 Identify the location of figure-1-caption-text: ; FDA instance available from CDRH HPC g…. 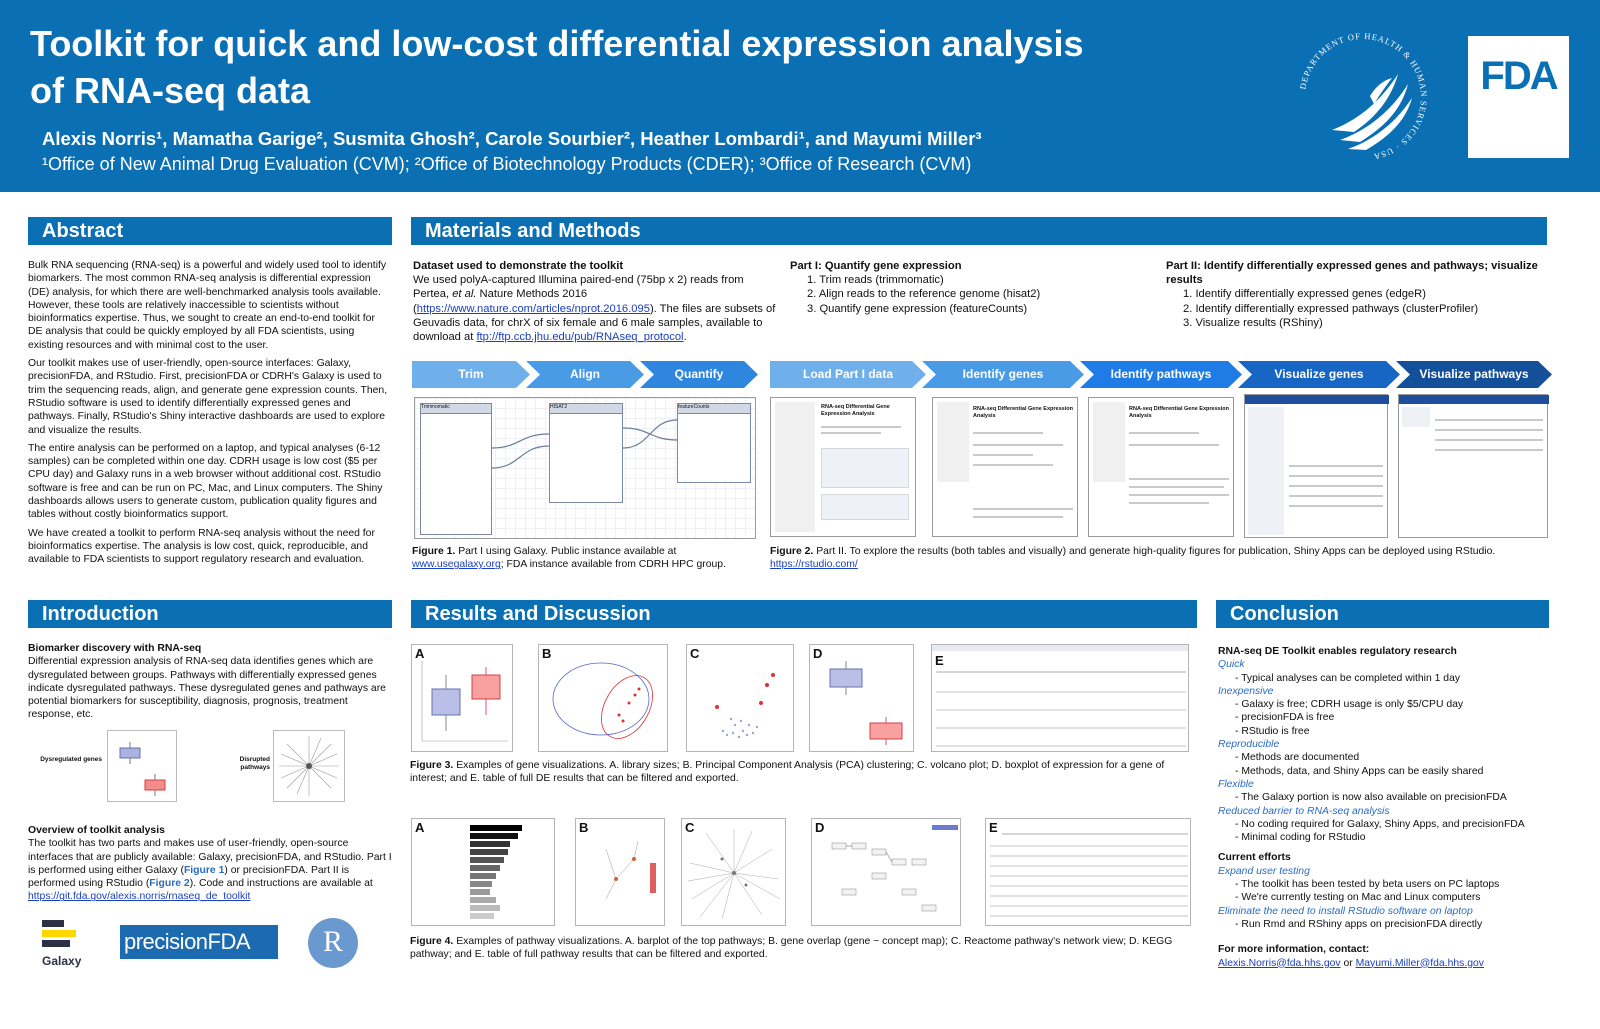
(613, 565).